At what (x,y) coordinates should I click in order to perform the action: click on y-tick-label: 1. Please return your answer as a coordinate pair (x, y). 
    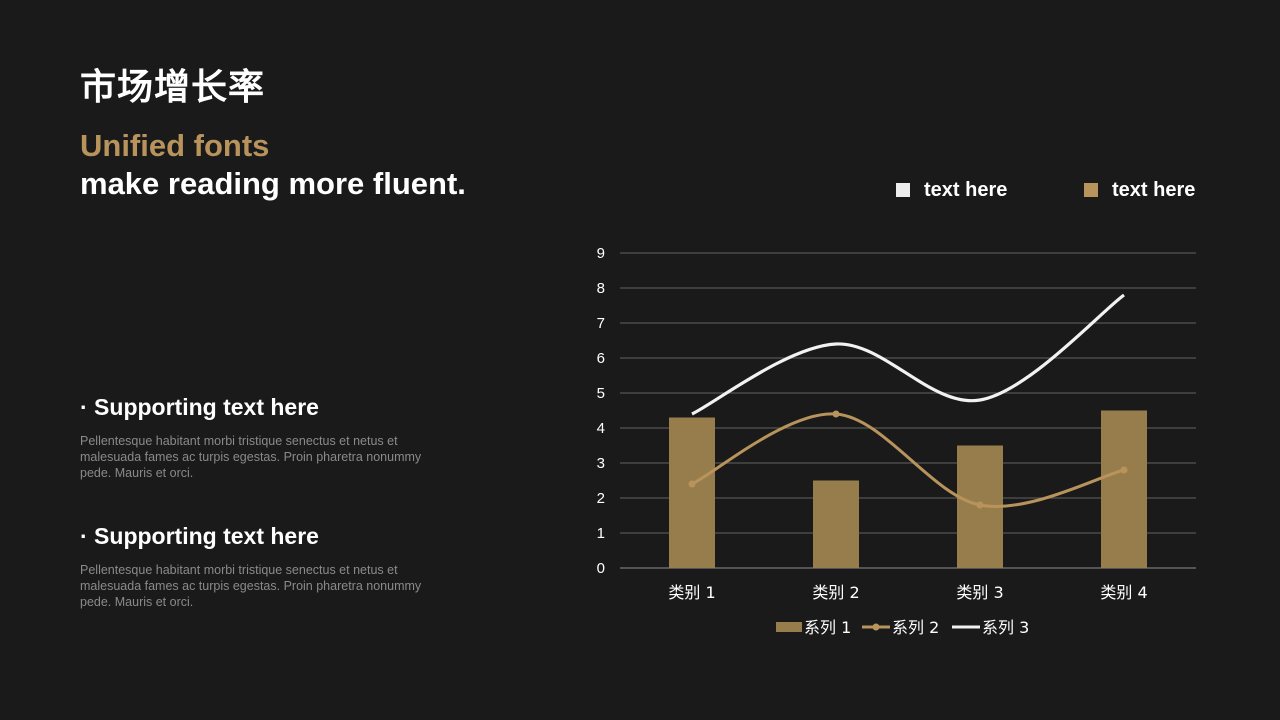
    Looking at the image, I should click on (601, 533).